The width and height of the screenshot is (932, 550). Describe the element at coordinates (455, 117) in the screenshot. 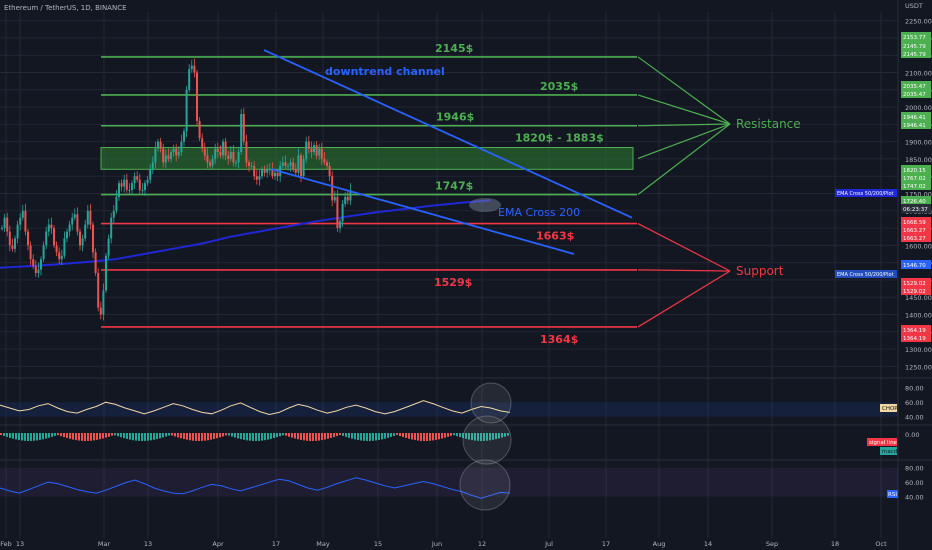

I see `resistance-label: 1946$` at that location.